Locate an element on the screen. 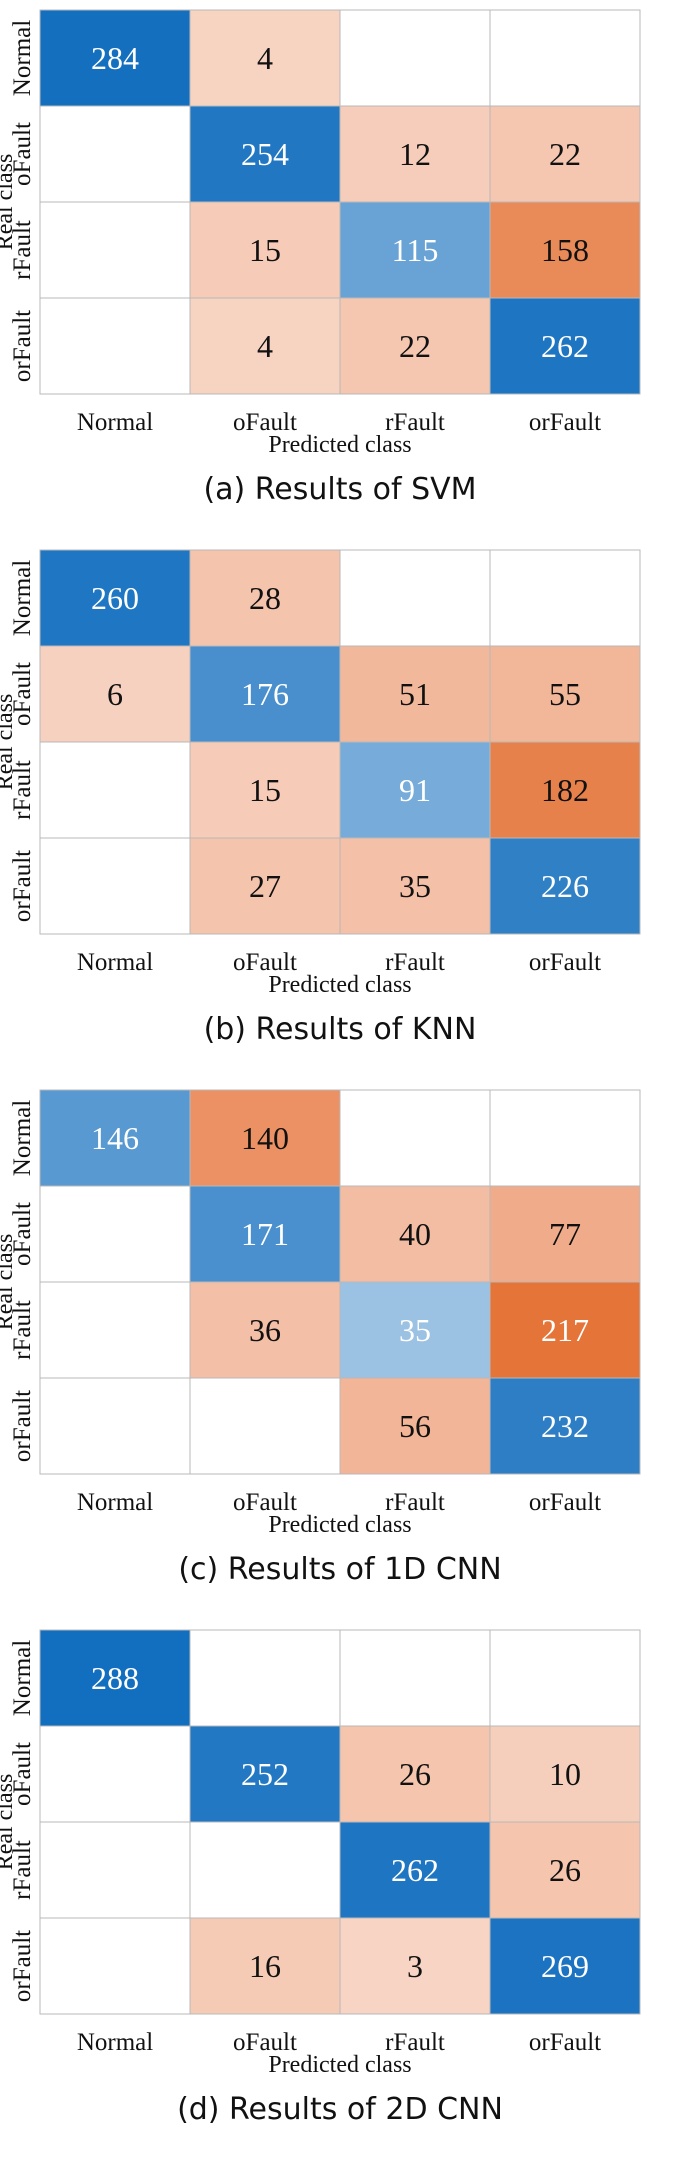 This screenshot has width=680, height=2160. cell-value-label: 254 is located at coordinates (265, 154).